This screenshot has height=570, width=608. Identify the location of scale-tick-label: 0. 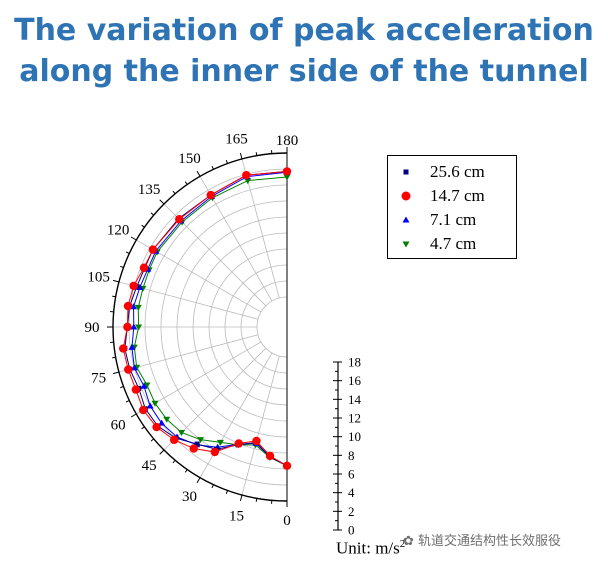
(351, 530).